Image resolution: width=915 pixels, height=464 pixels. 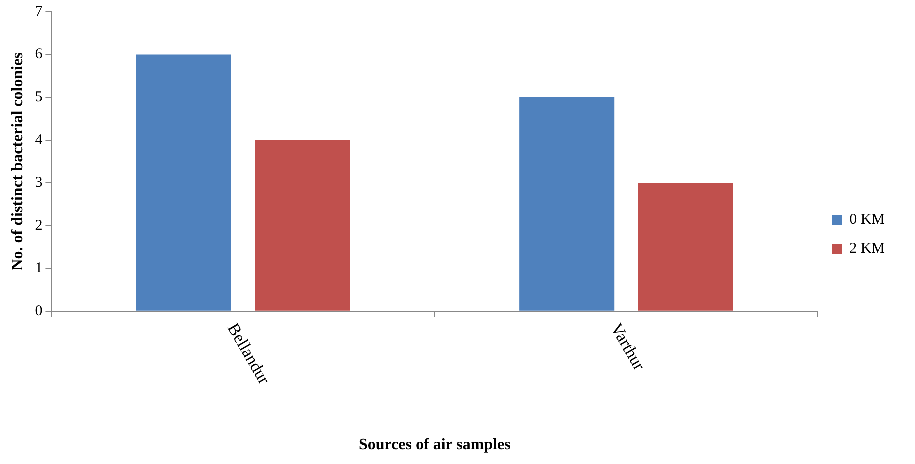 I want to click on y-tick-label: 0, so click(x=39, y=311).